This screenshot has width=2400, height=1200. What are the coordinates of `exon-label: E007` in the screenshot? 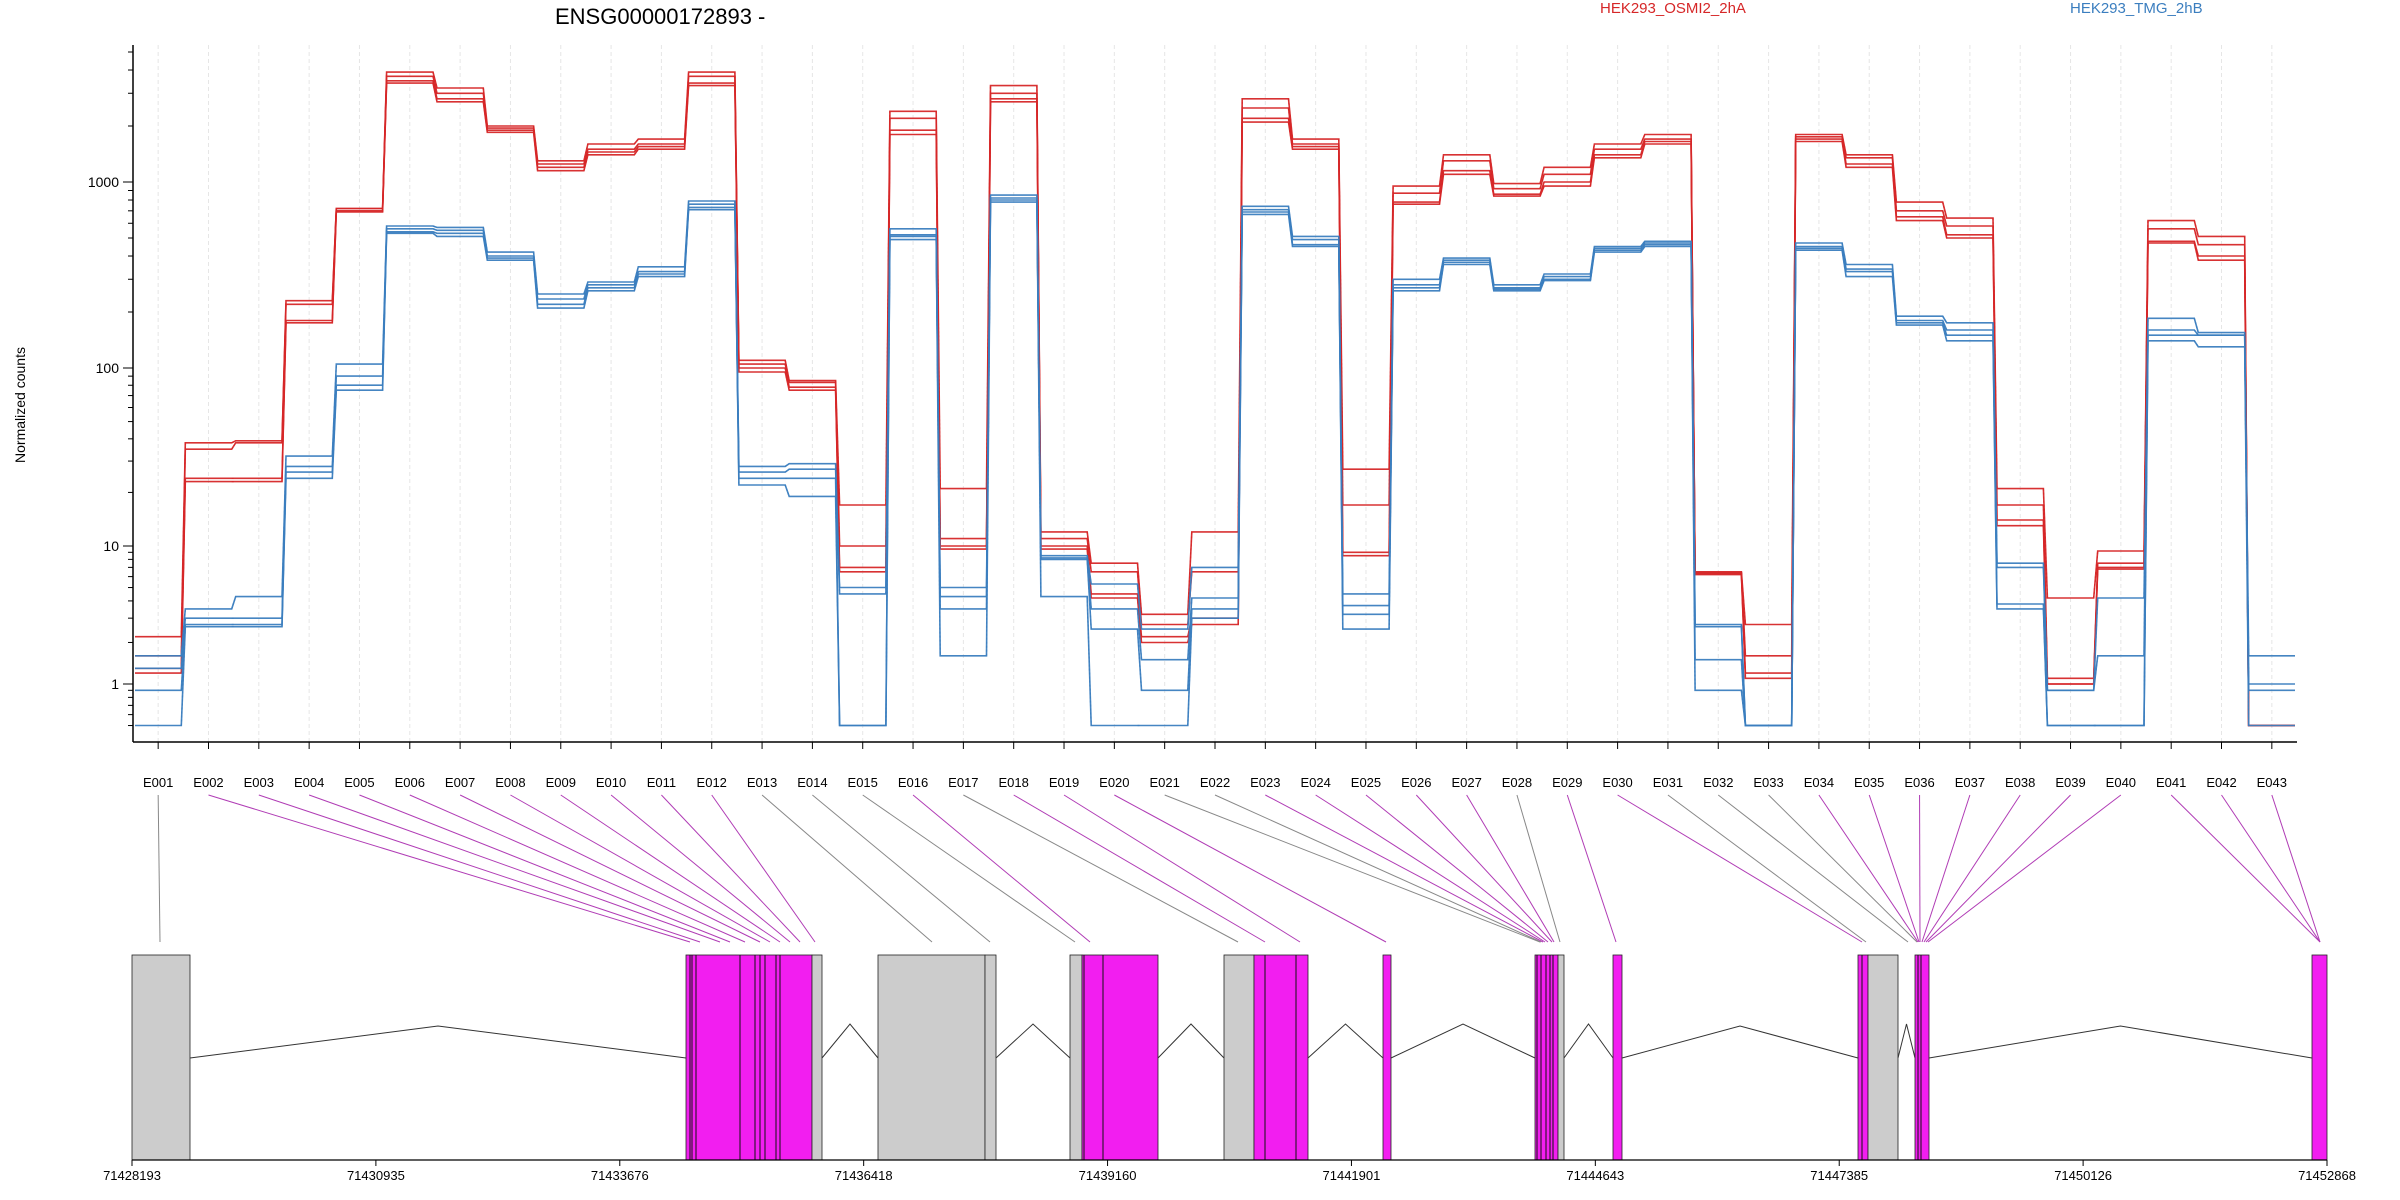 It's located at (460, 782).